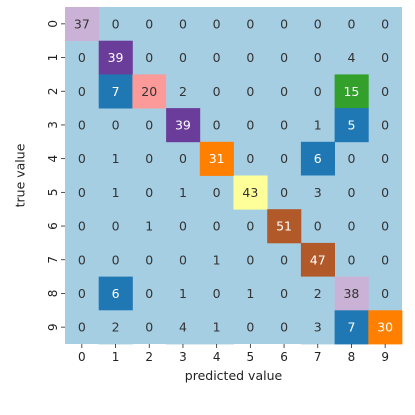 This screenshot has height=415, width=415. I want to click on cell-value-8-1: 6, so click(116, 293).